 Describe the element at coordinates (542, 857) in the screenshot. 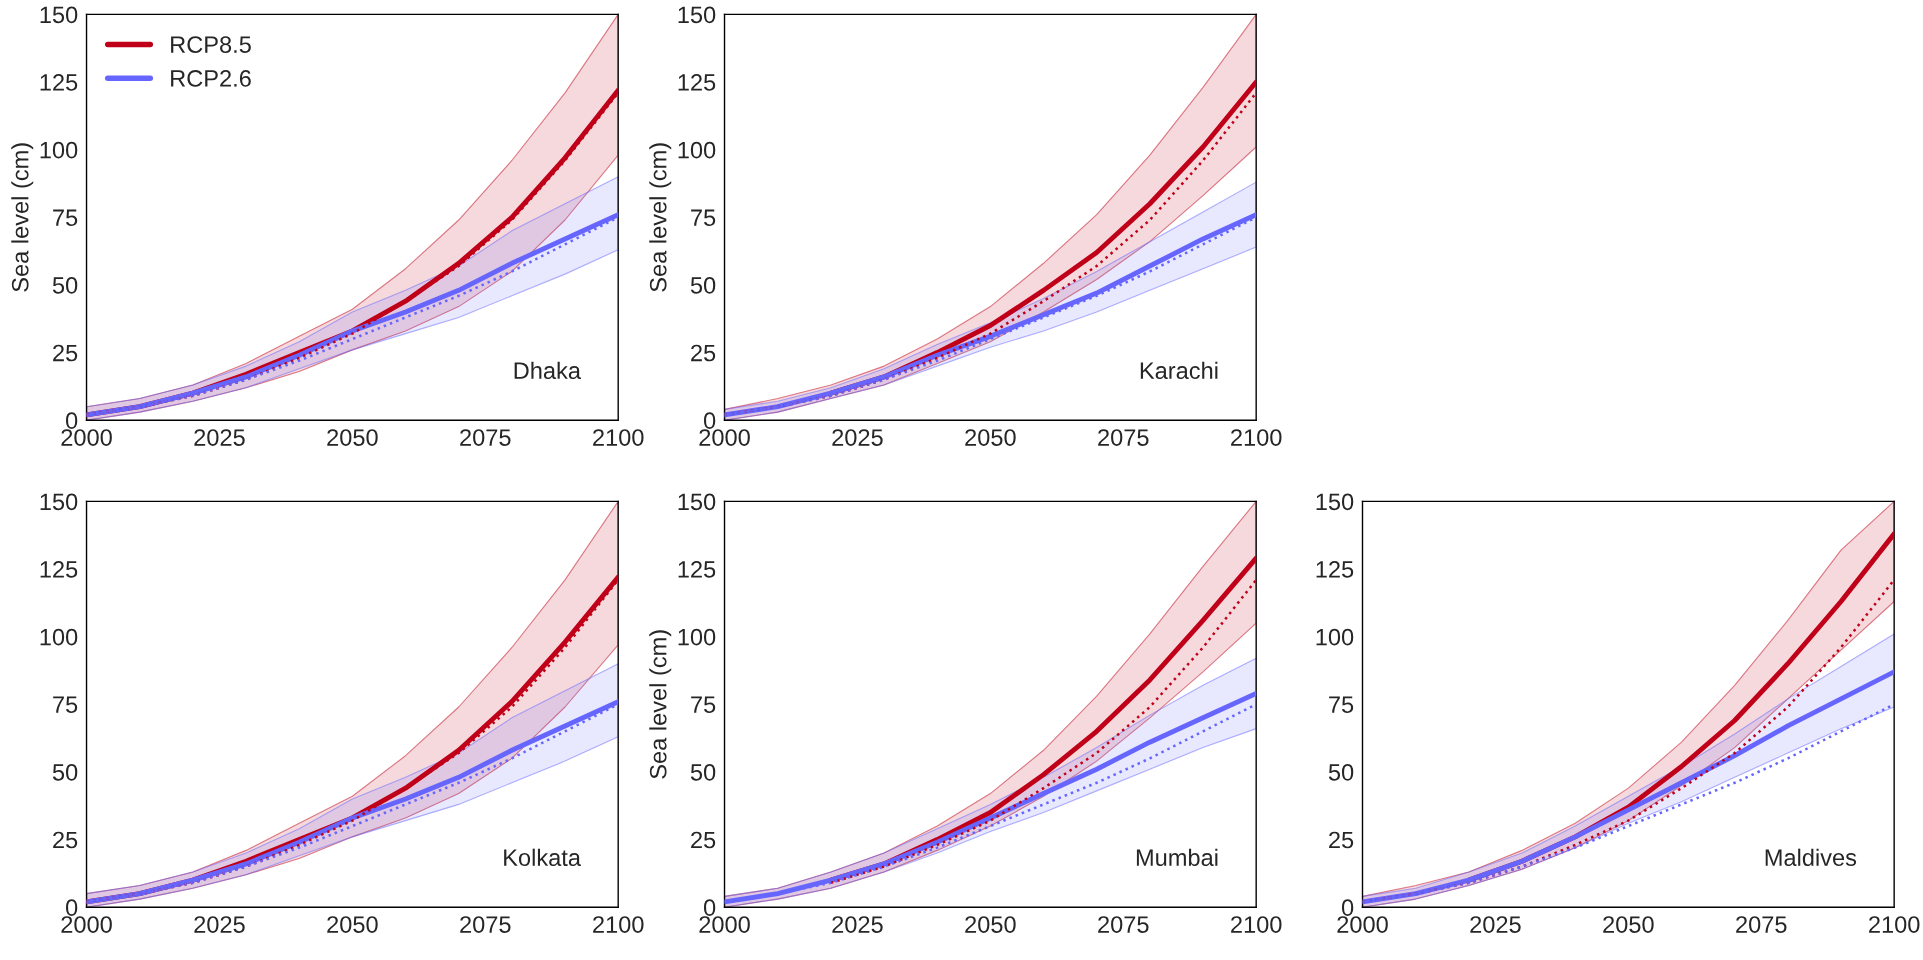

I see `annotation: Kolkata` at that location.